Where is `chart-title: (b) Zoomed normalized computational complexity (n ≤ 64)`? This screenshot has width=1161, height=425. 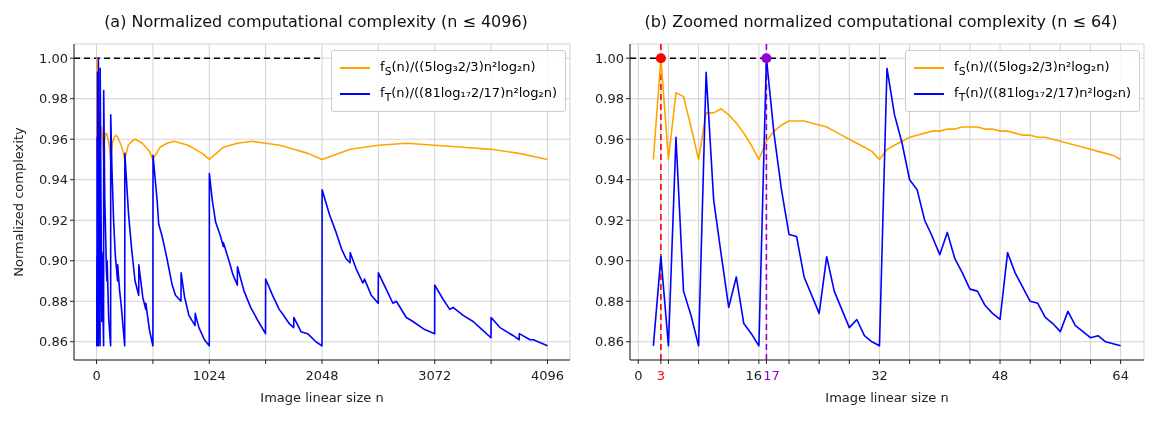 chart-title: (b) Zoomed normalized computational complexity (n ≤ 64) is located at coordinates (881, 22).